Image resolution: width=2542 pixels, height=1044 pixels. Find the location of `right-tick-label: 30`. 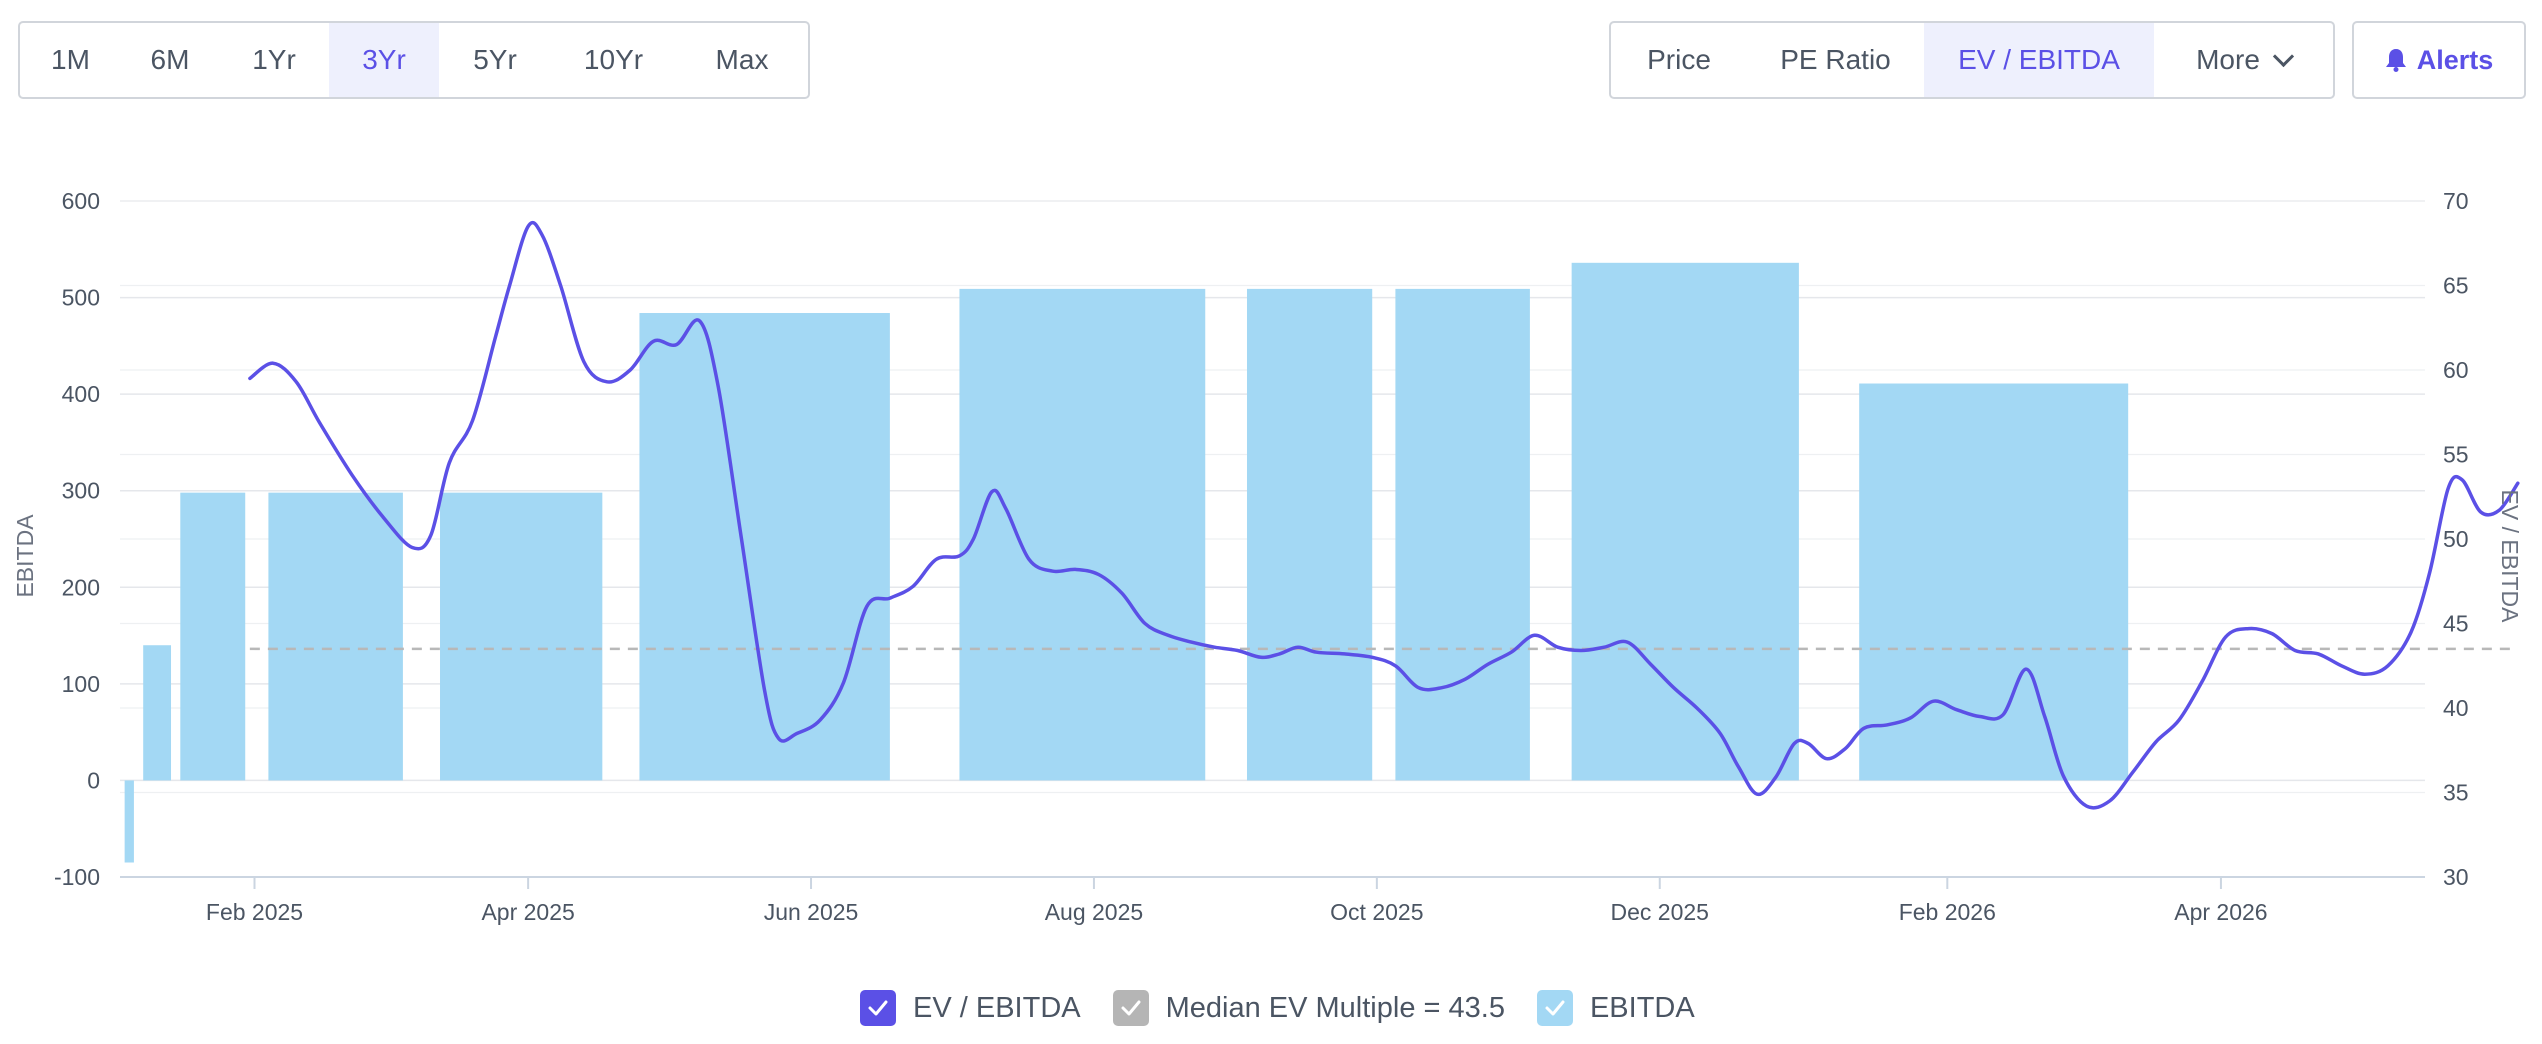

right-tick-label: 30 is located at coordinates (2456, 877).